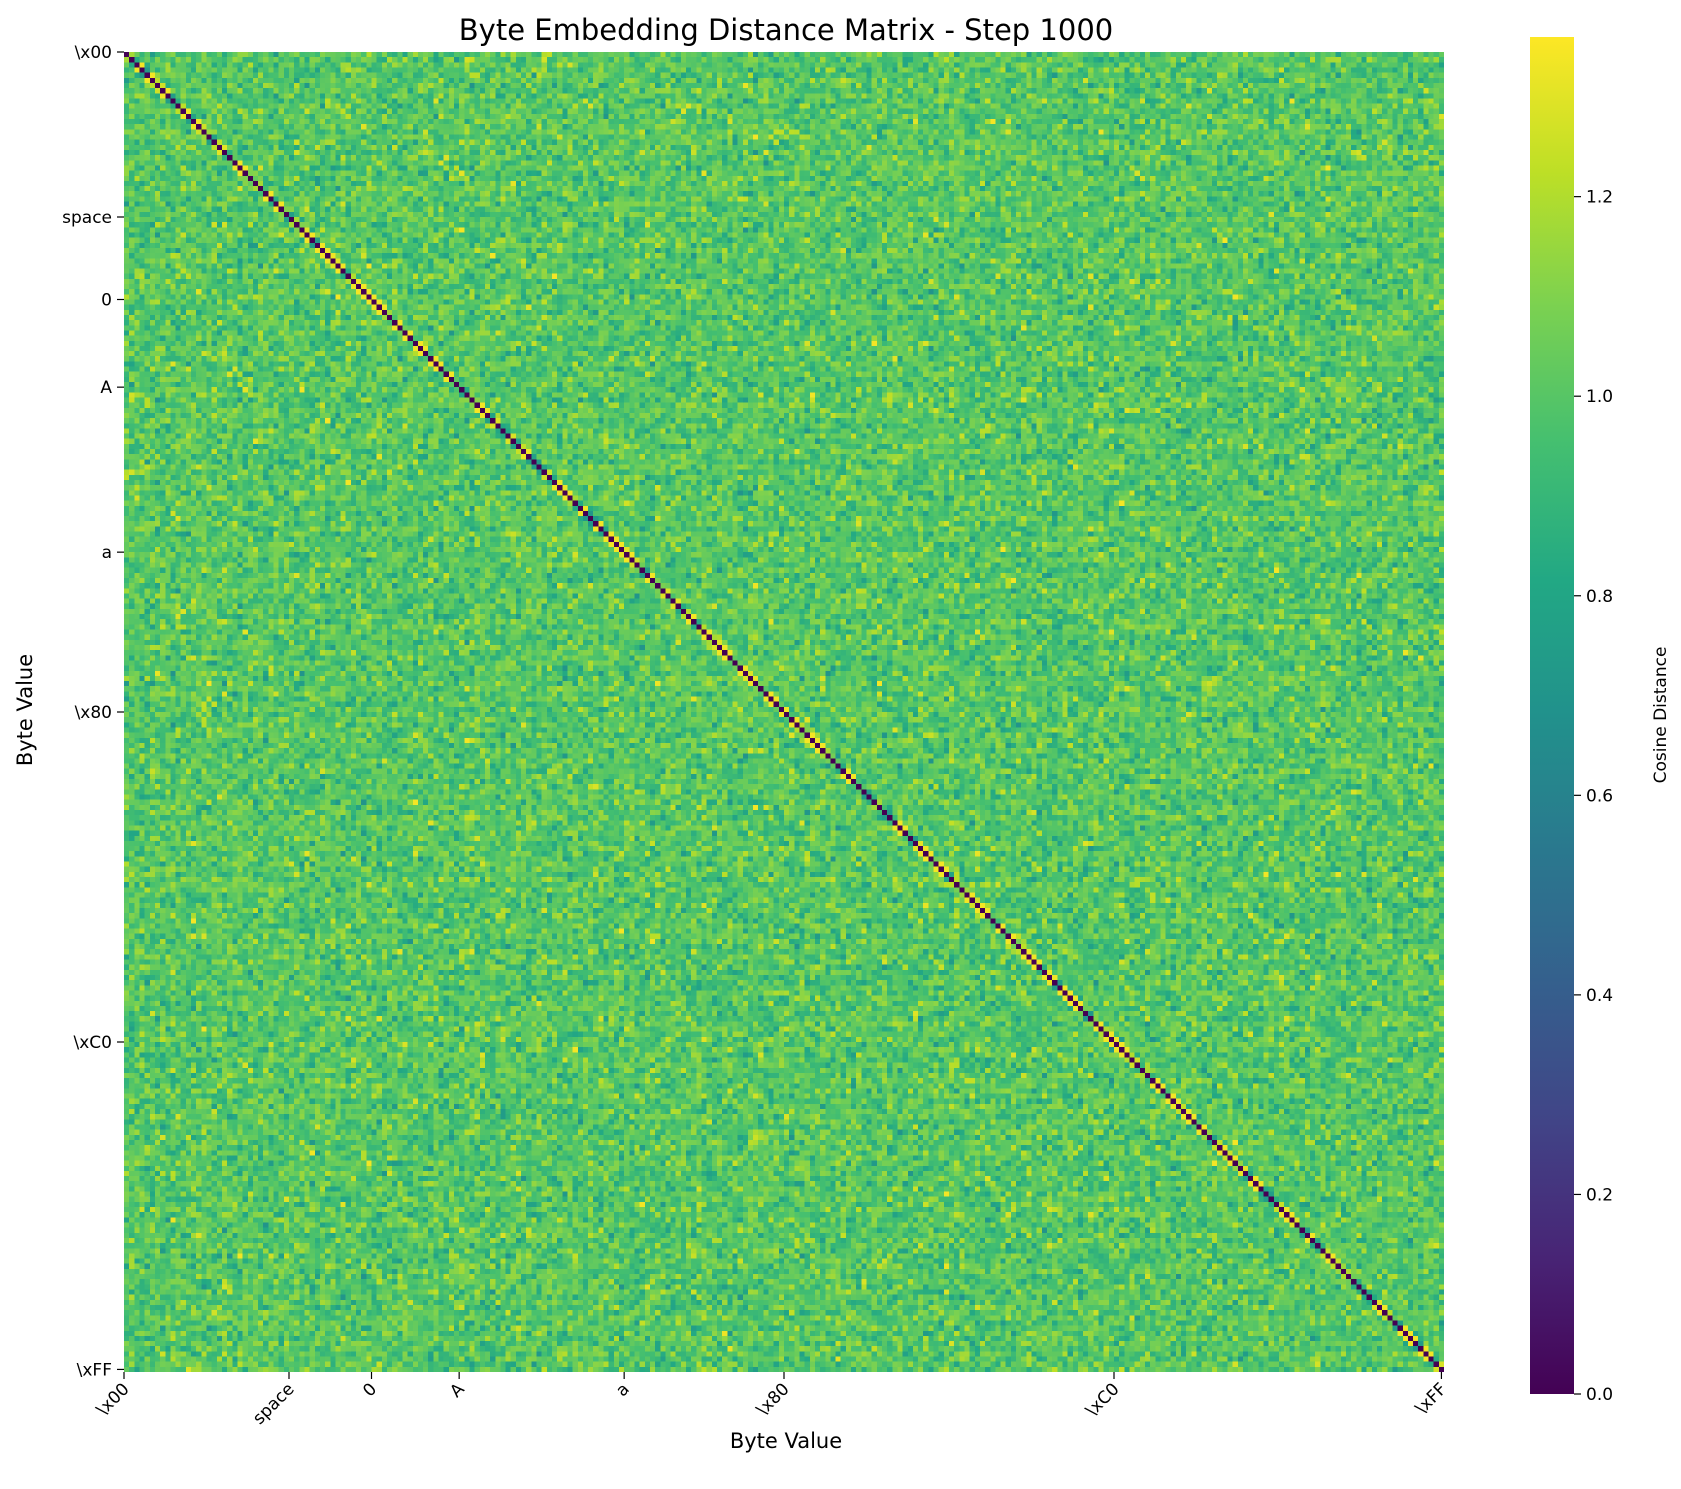  I want to click on y-axis-ticks: \x00 space 0 Aa \x80 \xC0 \xFF, so click(93, 711).